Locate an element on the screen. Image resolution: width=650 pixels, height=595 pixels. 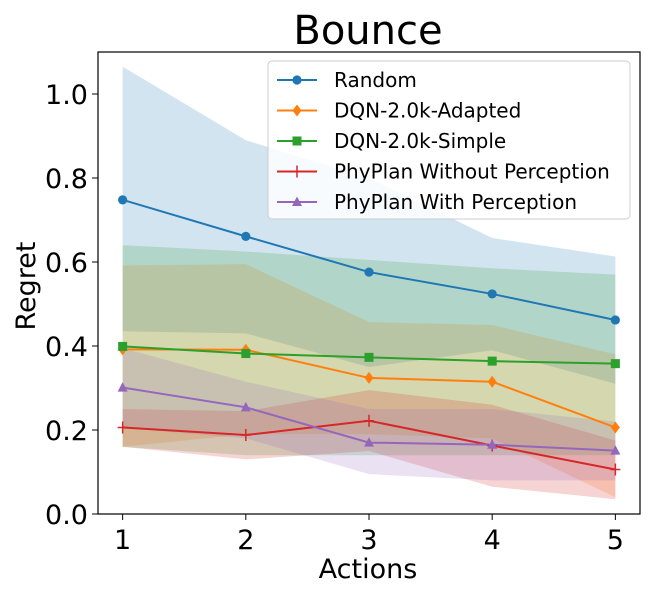
y-tick-label-1.0: 1.0 is located at coordinates (66, 95).